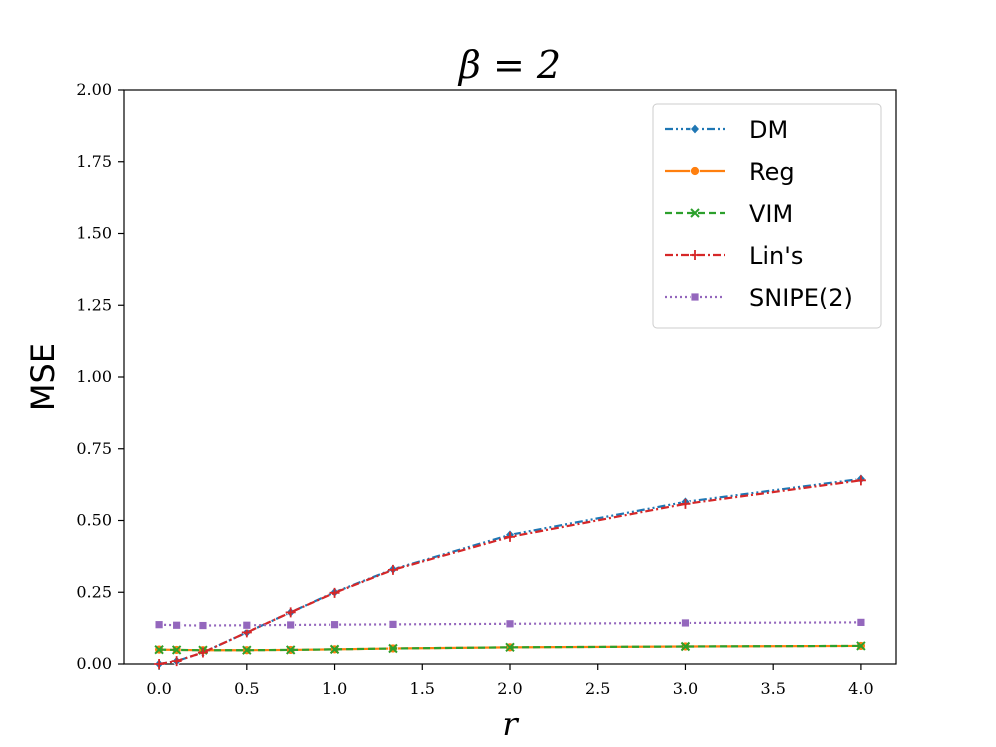 Image resolution: width=996 pixels, height=747 pixels. I want to click on legend-entry: DM, so click(726, 130).